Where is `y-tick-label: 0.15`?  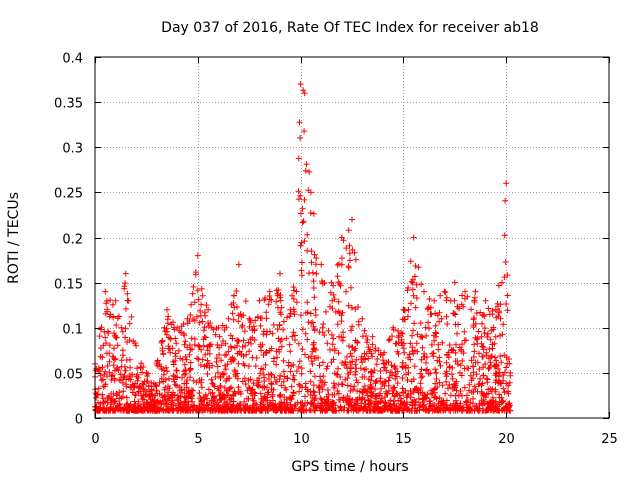
y-tick-label: 0.15 is located at coordinates (68, 285).